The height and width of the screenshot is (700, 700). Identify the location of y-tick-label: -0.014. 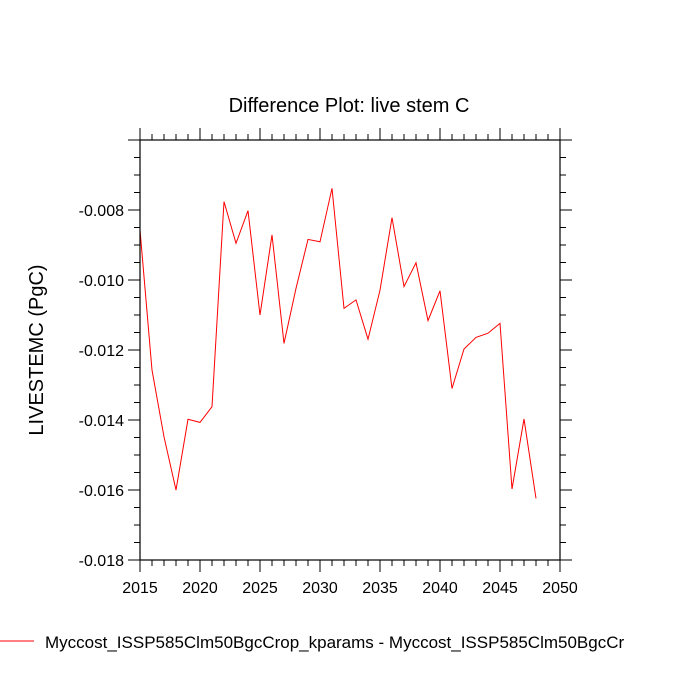
(101, 421).